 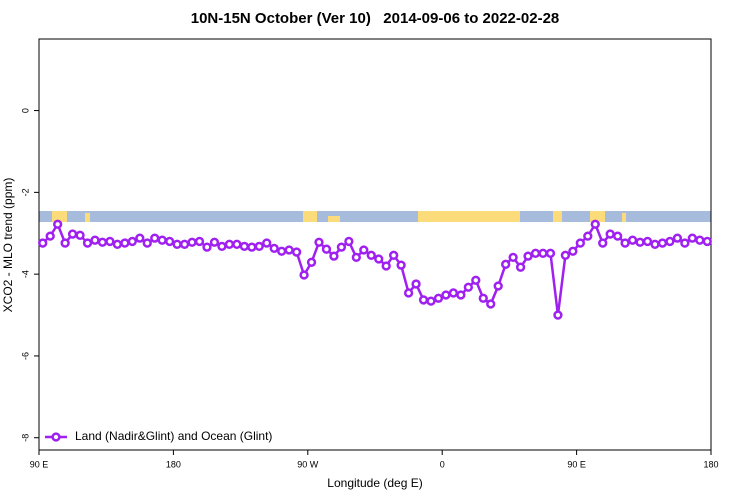 I want to click on ocean-band, so click(x=375, y=216).